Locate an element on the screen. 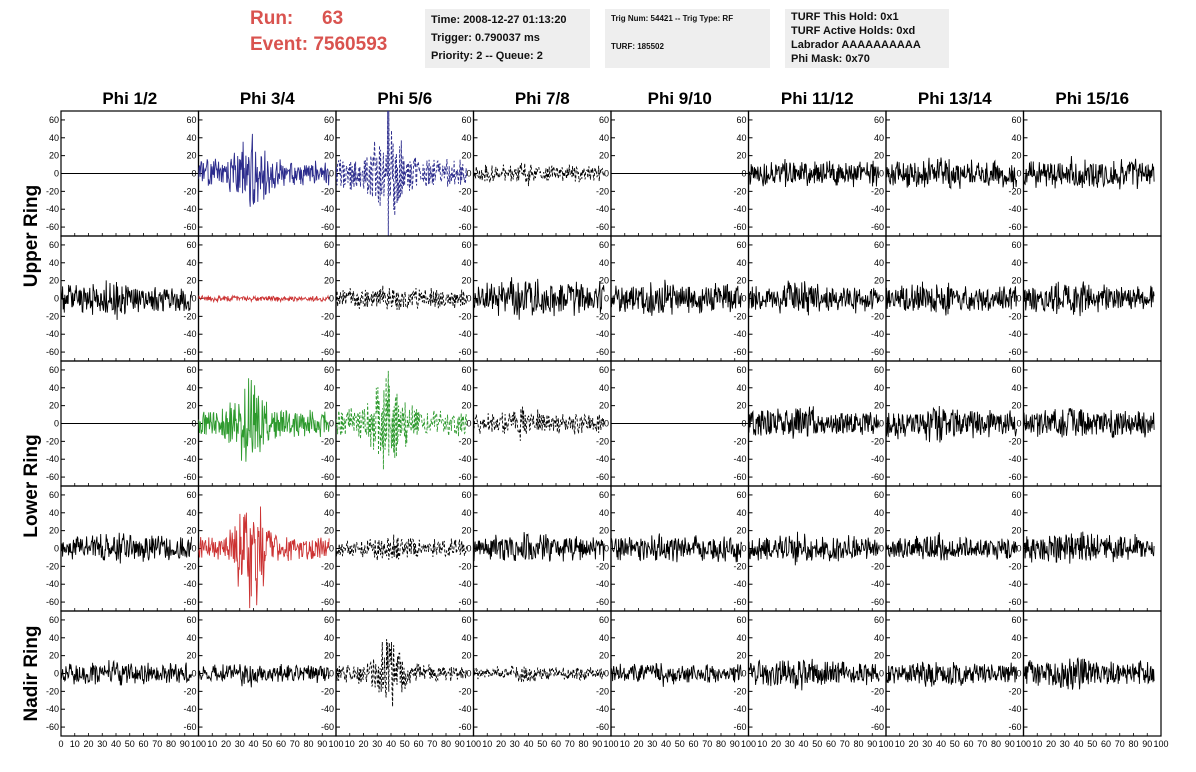 This screenshot has height=772, width=1196. x-tick-label: 90 is located at coordinates (872, 744).